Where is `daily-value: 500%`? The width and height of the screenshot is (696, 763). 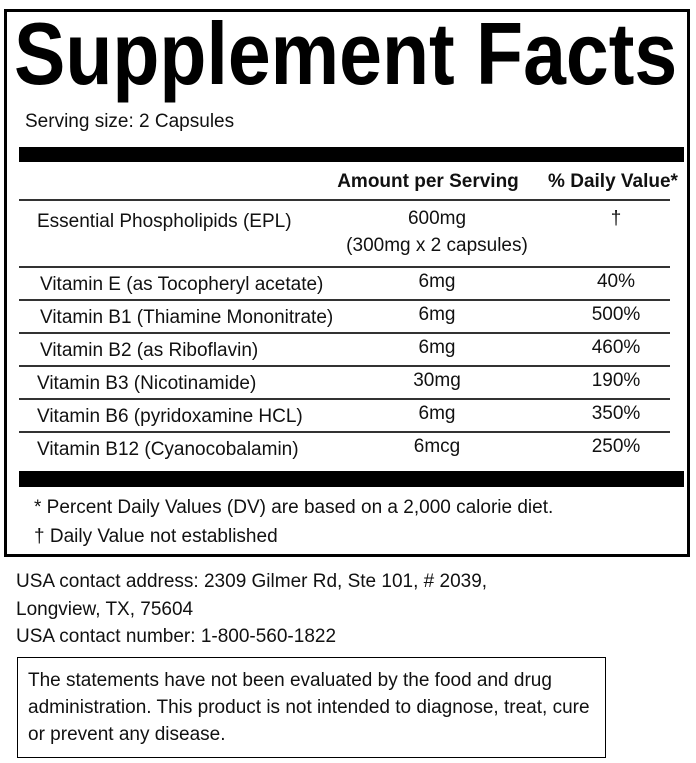 daily-value: 500% is located at coordinates (616, 314).